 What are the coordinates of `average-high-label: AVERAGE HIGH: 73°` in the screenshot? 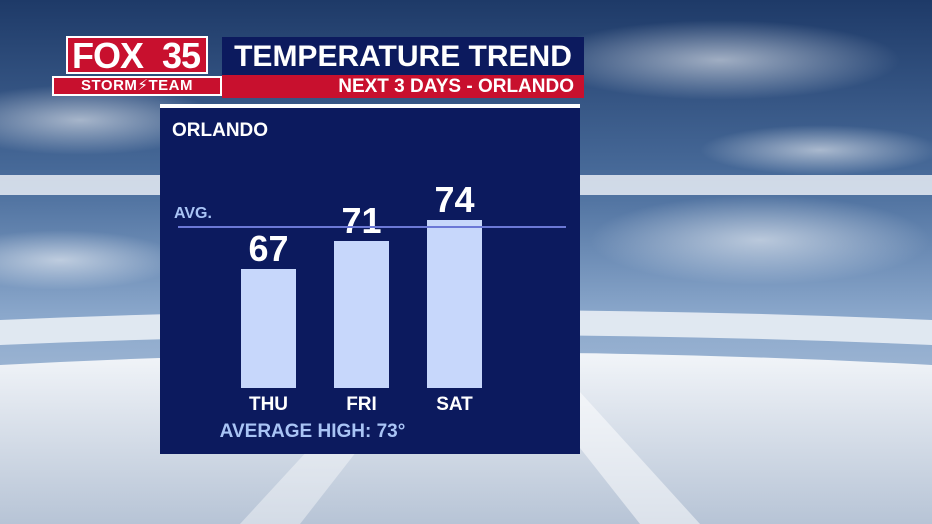 It's located at (312, 431).